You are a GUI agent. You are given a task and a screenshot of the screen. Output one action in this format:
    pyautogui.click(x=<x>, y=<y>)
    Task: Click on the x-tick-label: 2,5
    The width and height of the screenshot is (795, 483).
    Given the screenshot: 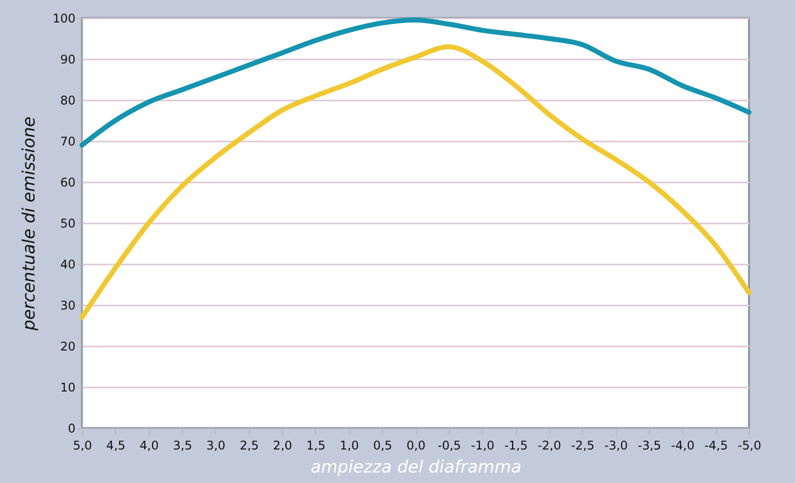 What is the action you would take?
    pyautogui.click(x=249, y=445)
    